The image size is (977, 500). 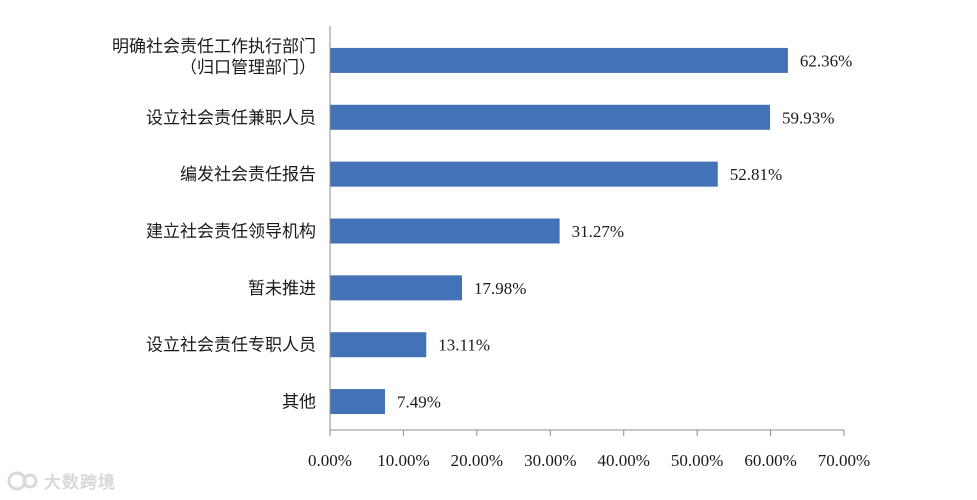 What do you see at coordinates (477, 460) in the screenshot?
I see `x-tick-label: 20.00%` at bounding box center [477, 460].